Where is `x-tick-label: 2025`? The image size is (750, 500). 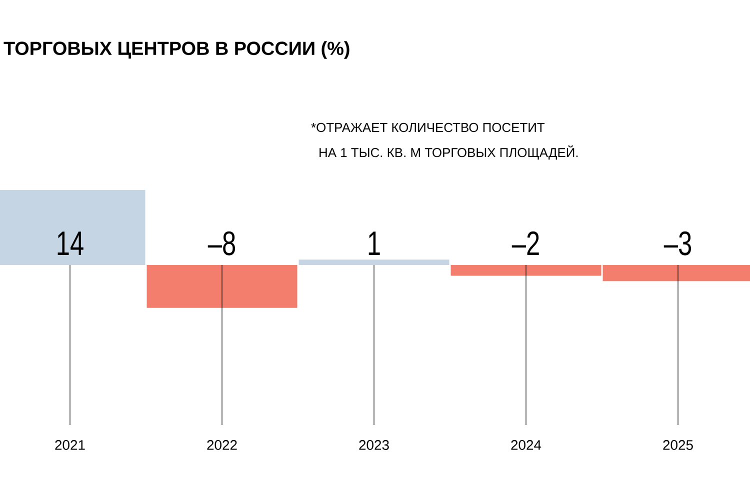
x-tick-label: 2025 is located at coordinates (678, 445).